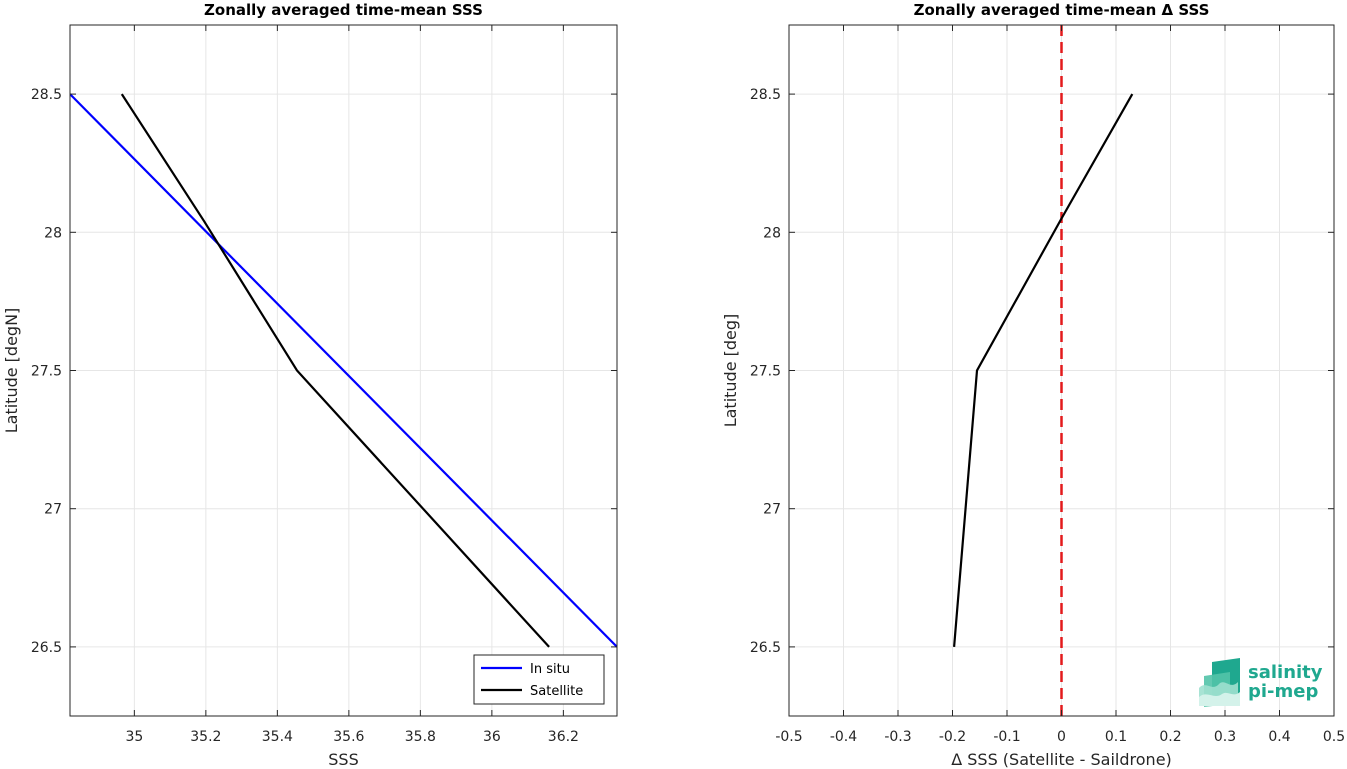 The width and height of the screenshot is (1347, 769). What do you see at coordinates (952, 737) in the screenshot?
I see `x-tick-label: -0.2` at bounding box center [952, 737].